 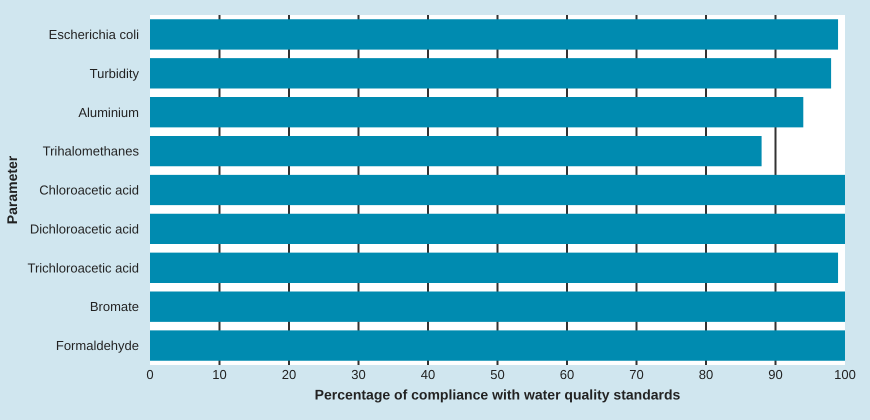 What do you see at coordinates (775, 374) in the screenshot?
I see `x-tick-label: 90` at bounding box center [775, 374].